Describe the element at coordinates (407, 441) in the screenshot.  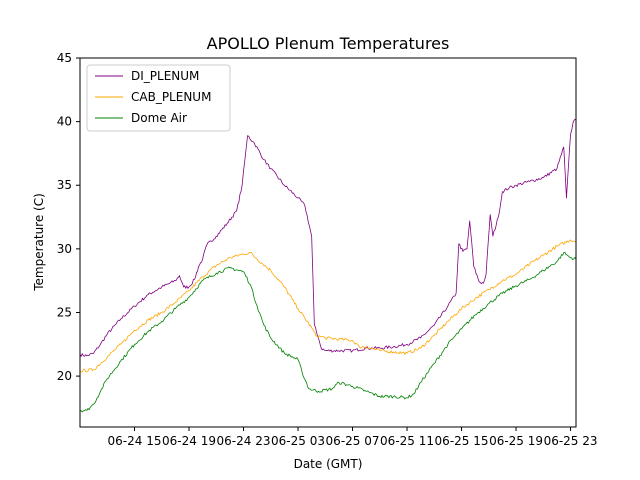
I see `x-tick-label: 06-25 11` at that location.